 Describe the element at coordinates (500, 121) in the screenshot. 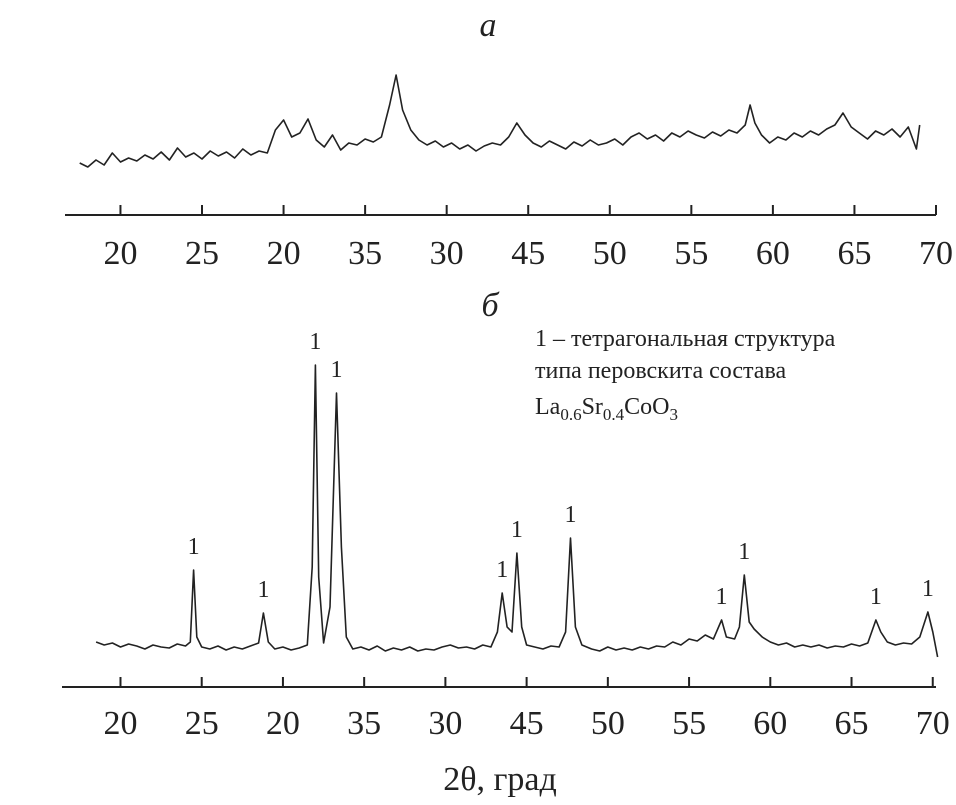

I see `pattern-line` at that location.